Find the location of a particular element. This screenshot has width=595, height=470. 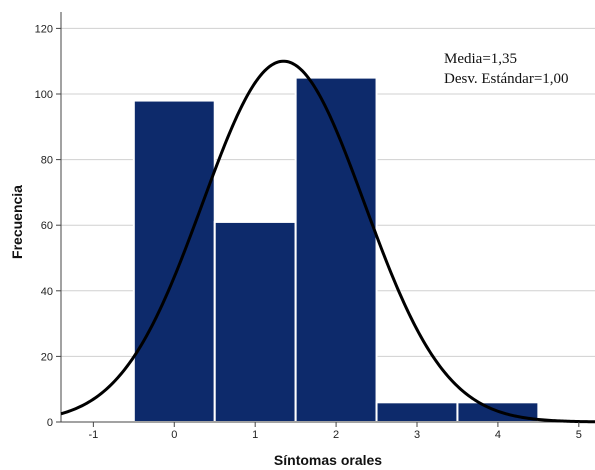

y-tick-label-40: 40 is located at coordinates (47, 292).